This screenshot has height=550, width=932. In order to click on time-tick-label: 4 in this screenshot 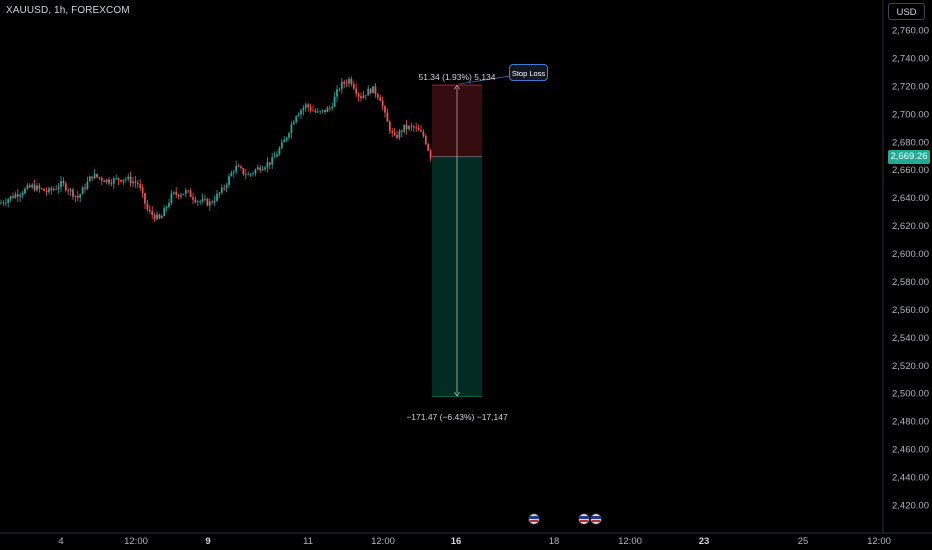, I will do `click(60, 541)`.